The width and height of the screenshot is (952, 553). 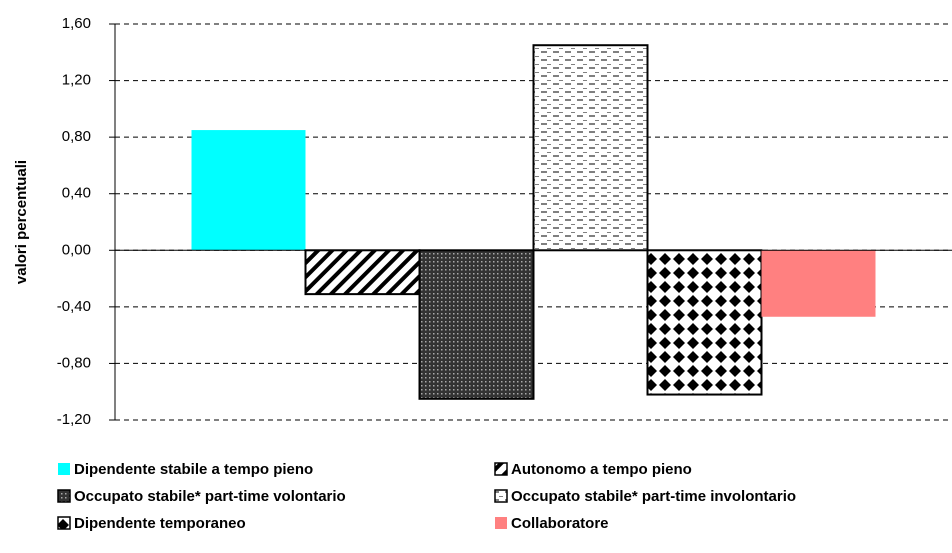 I want to click on y-tick-label: -0,40, so click(x=74, y=306).